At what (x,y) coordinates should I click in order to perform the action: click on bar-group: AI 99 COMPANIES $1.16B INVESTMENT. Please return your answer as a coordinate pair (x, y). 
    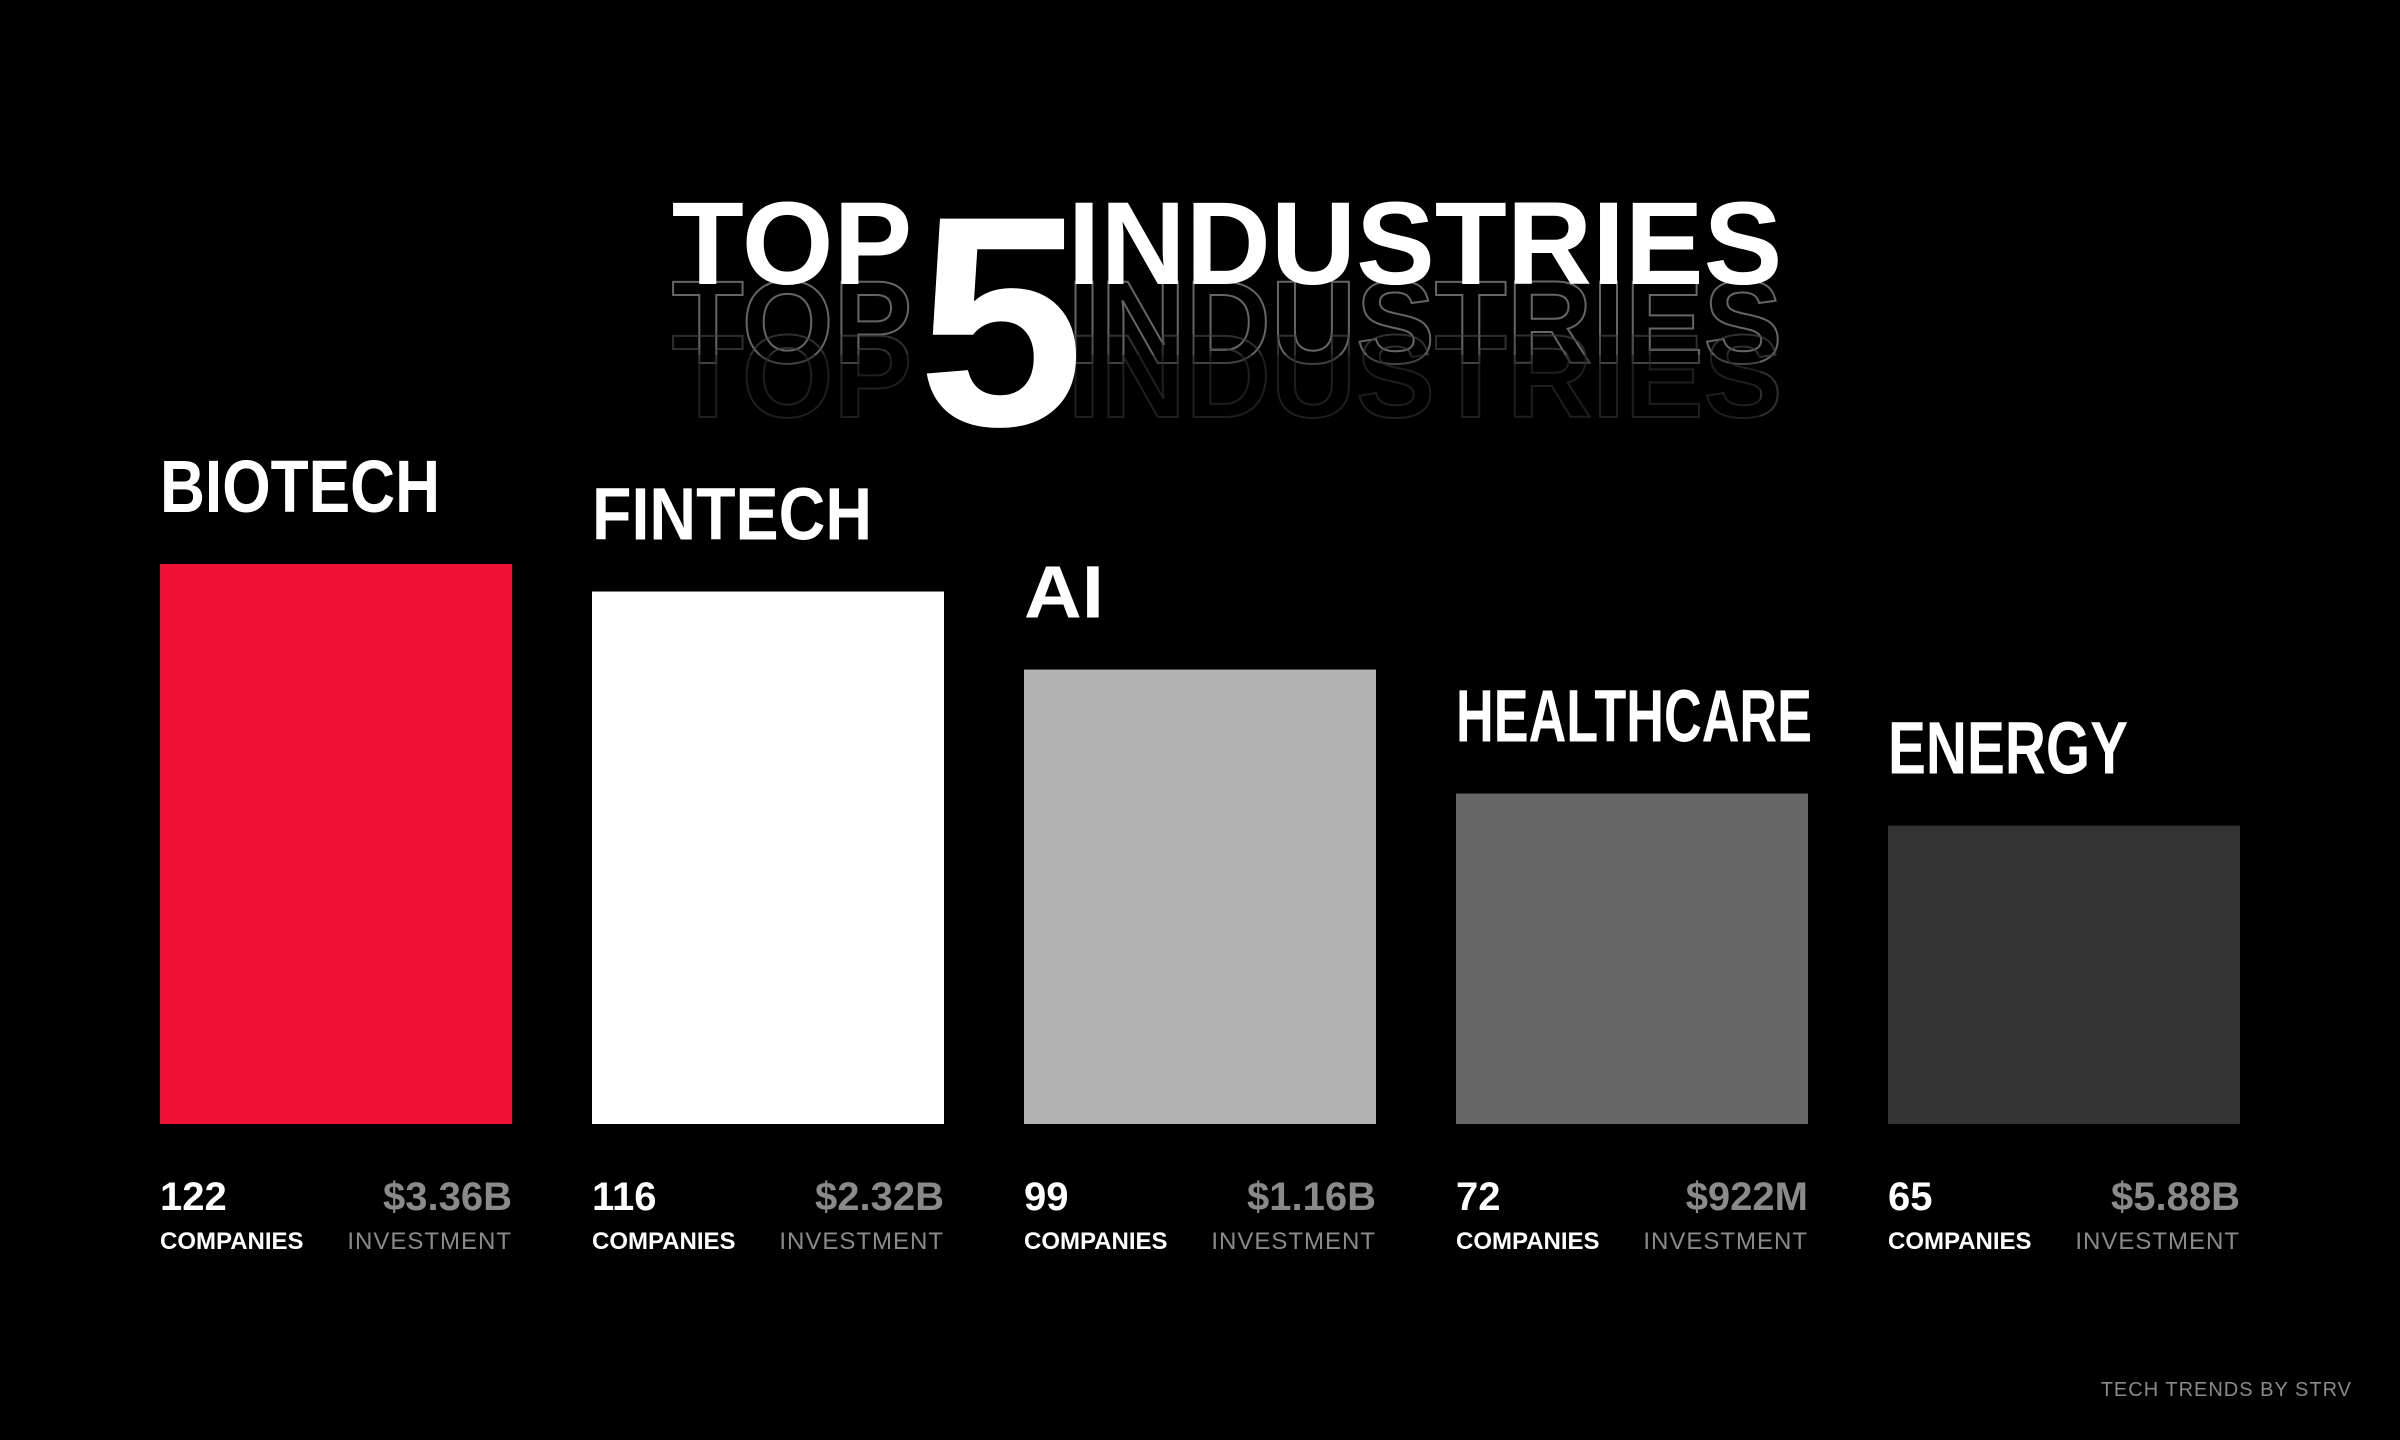
    Looking at the image, I should click on (1200, 903).